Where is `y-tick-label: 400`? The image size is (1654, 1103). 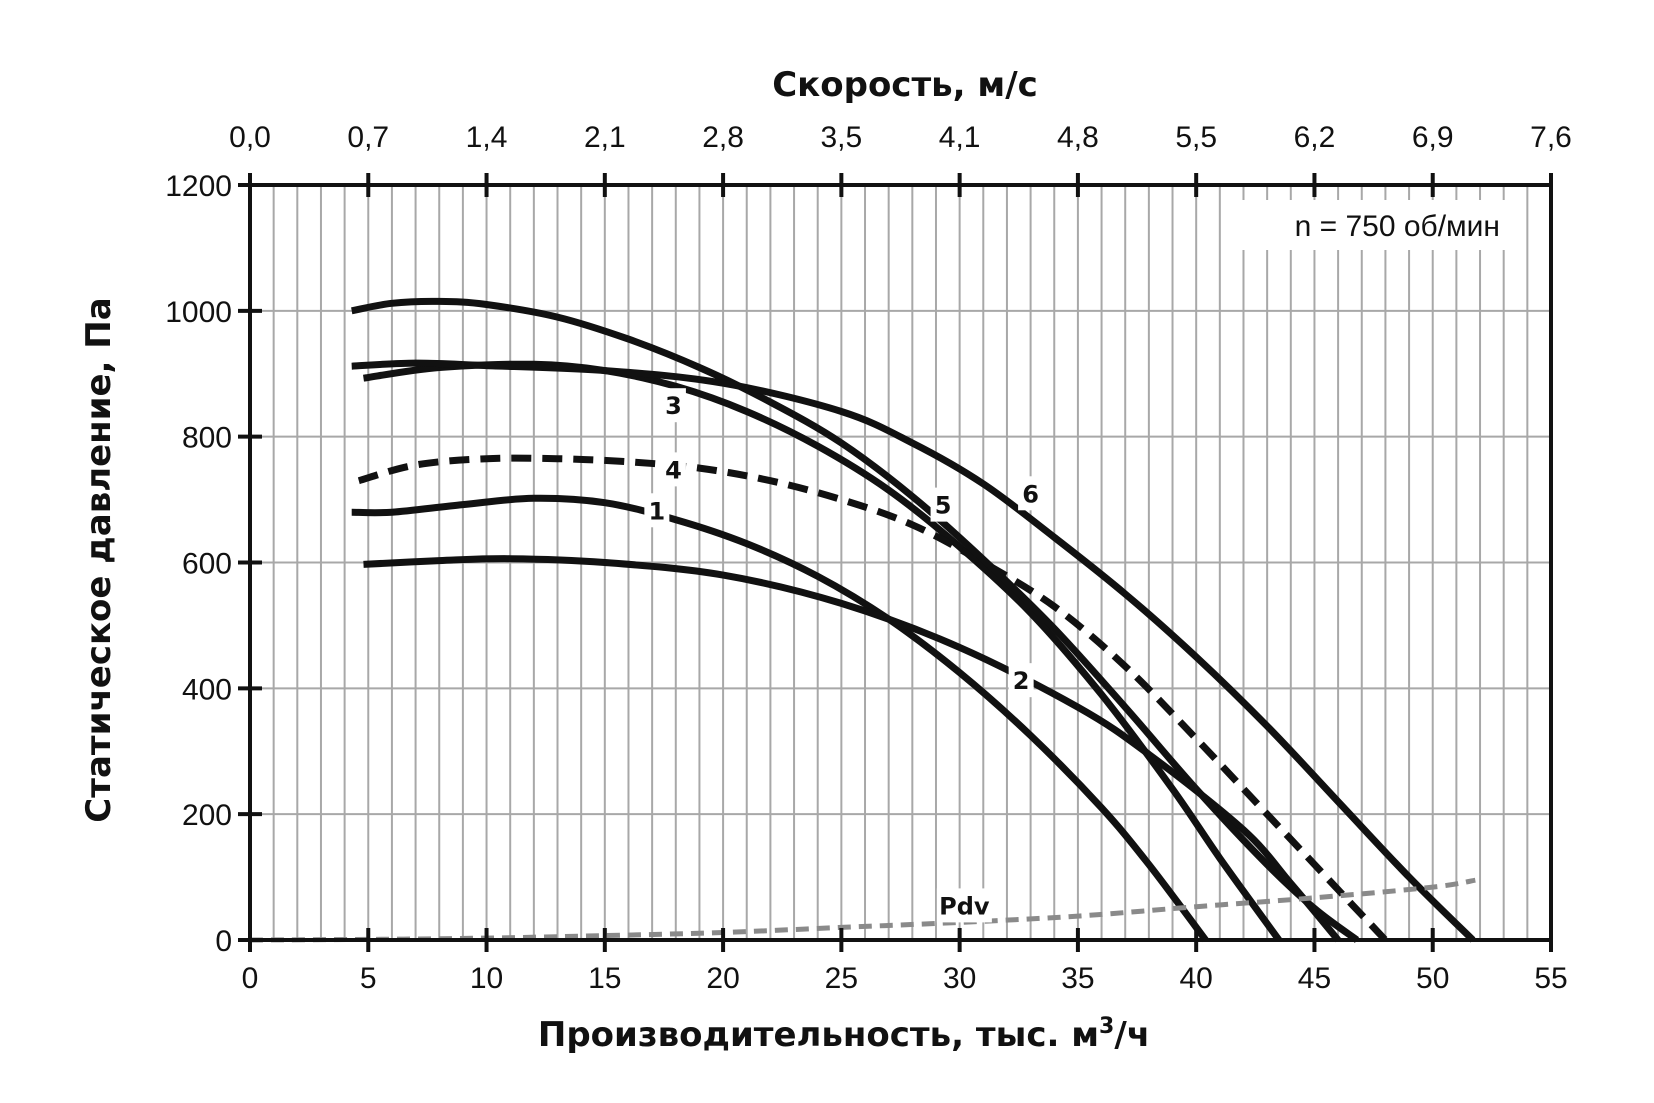
y-tick-label: 400 is located at coordinates (207, 689).